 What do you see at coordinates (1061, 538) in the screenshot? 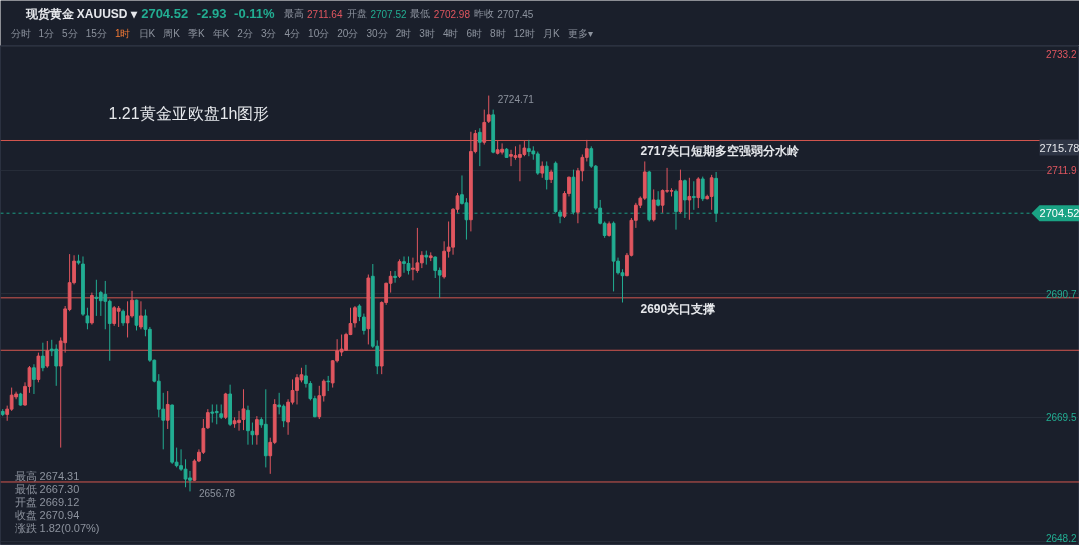
I see `y-tick-label: 2648.2` at bounding box center [1061, 538].